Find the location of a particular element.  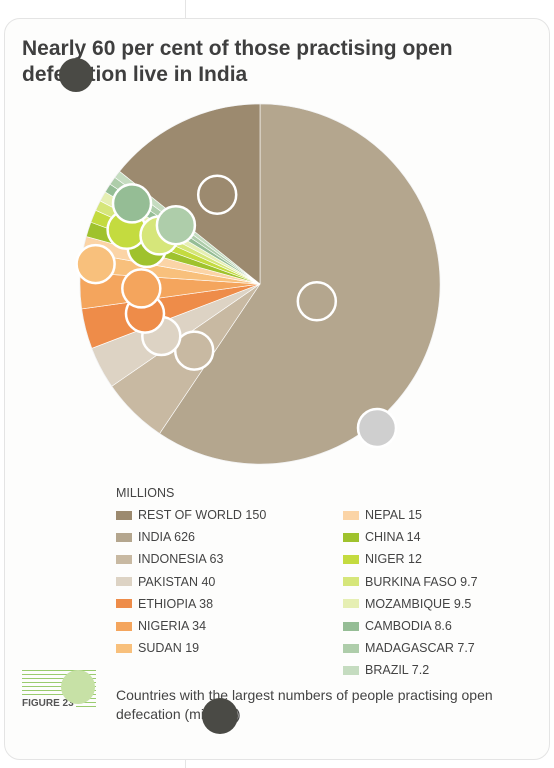

legend-label: NIGER 12 is located at coordinates (393, 559).